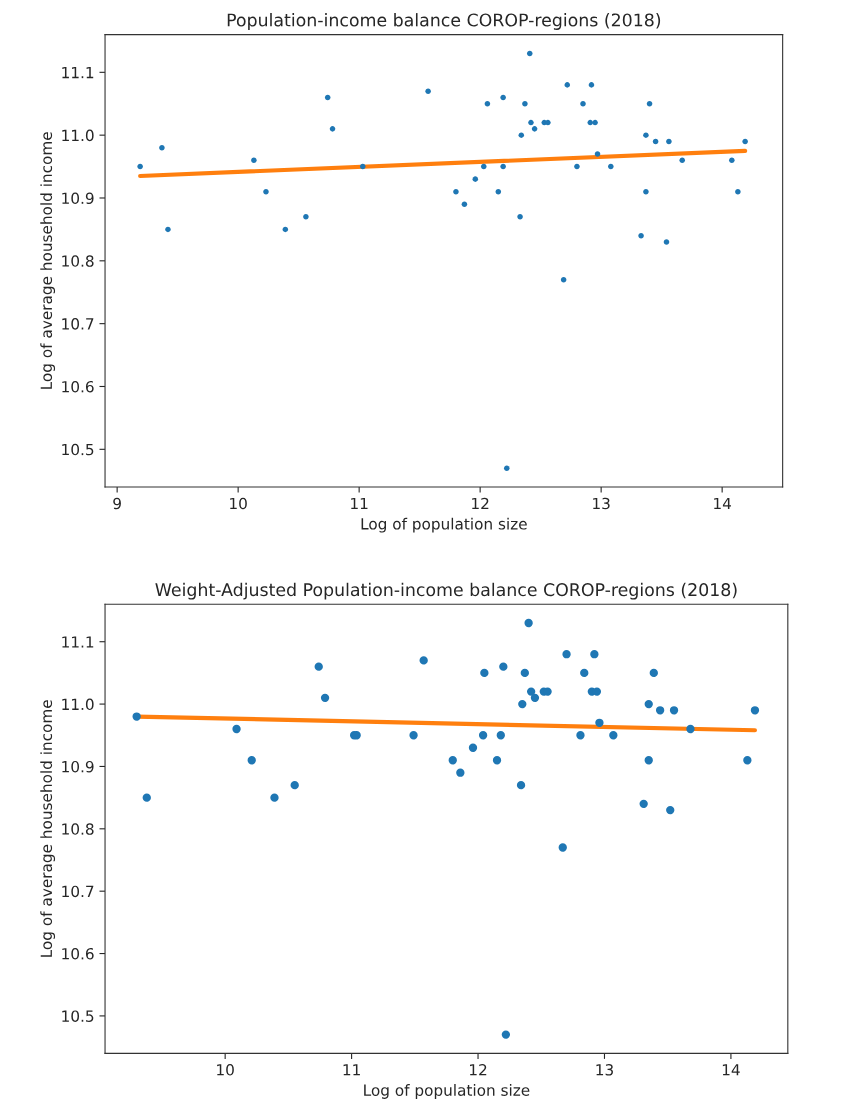  Describe the element at coordinates (78, 261) in the screenshot. I see `y-tick-label: 10.8` at that location.